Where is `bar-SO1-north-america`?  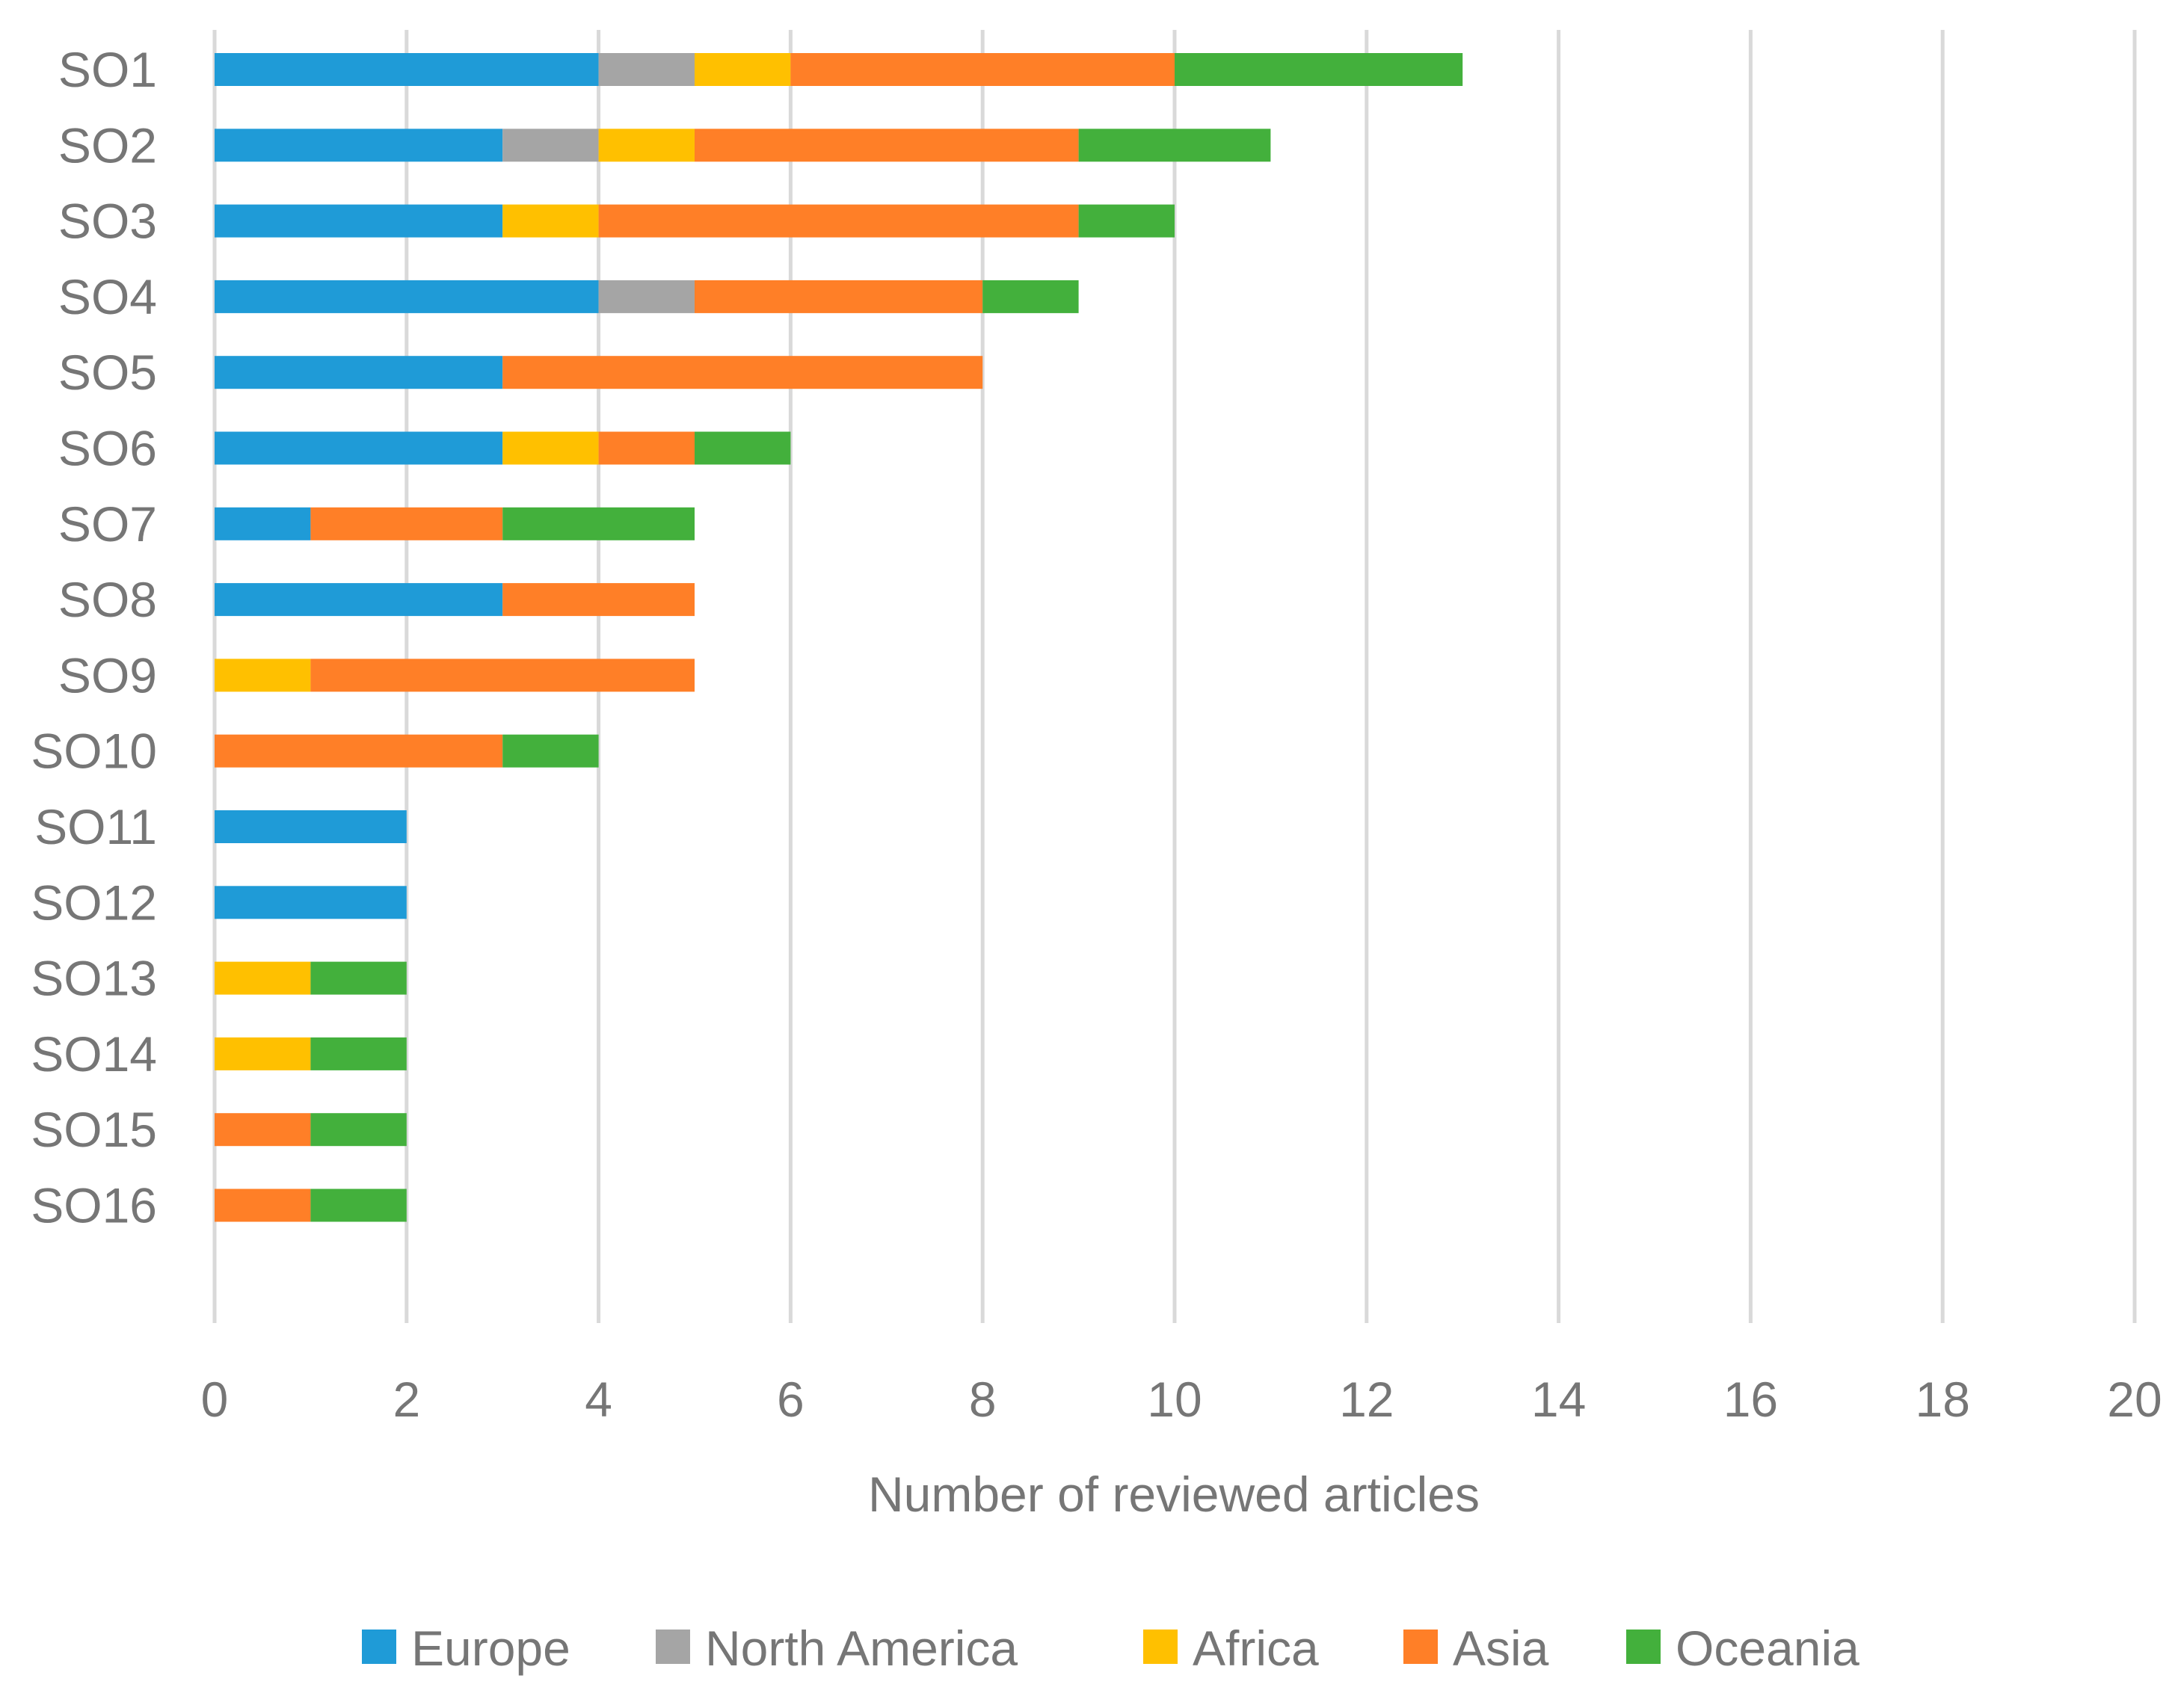
bar-SO1-north-america is located at coordinates (646, 69).